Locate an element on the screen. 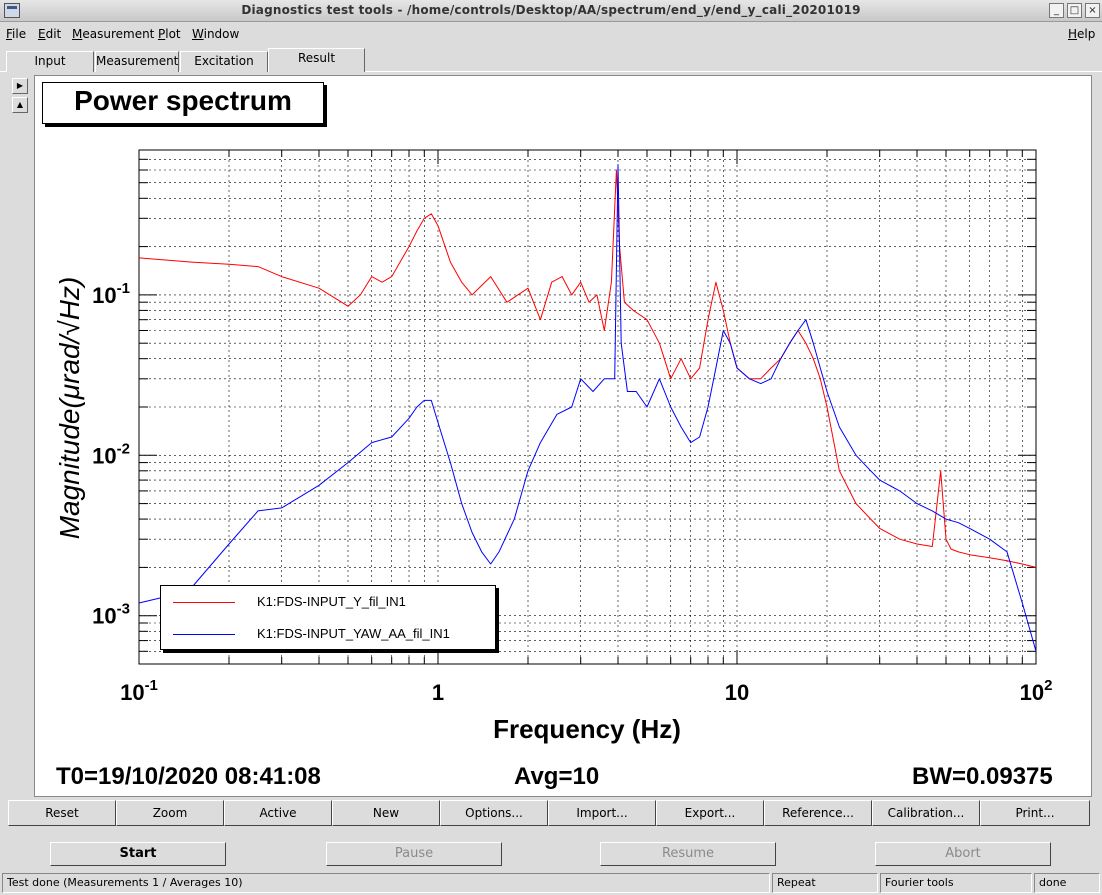 Image resolution: width=1102 pixels, height=895 pixels. status-tool: Fourier tools is located at coordinates (956, 883).